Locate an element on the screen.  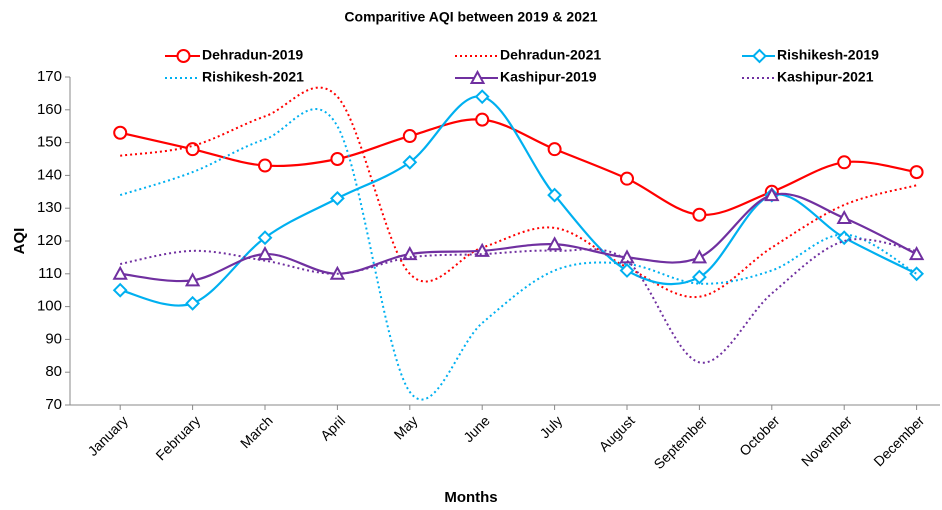
y-axis-label: AQI is located at coordinates (19, 241).